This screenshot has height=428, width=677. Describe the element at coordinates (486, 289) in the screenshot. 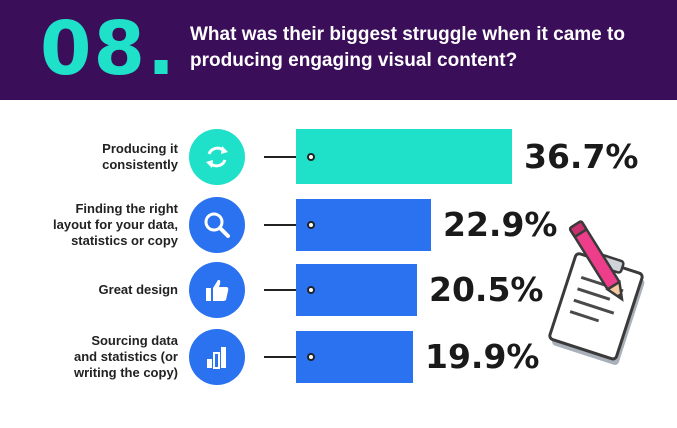

I see `value-label: 20.5%` at that location.